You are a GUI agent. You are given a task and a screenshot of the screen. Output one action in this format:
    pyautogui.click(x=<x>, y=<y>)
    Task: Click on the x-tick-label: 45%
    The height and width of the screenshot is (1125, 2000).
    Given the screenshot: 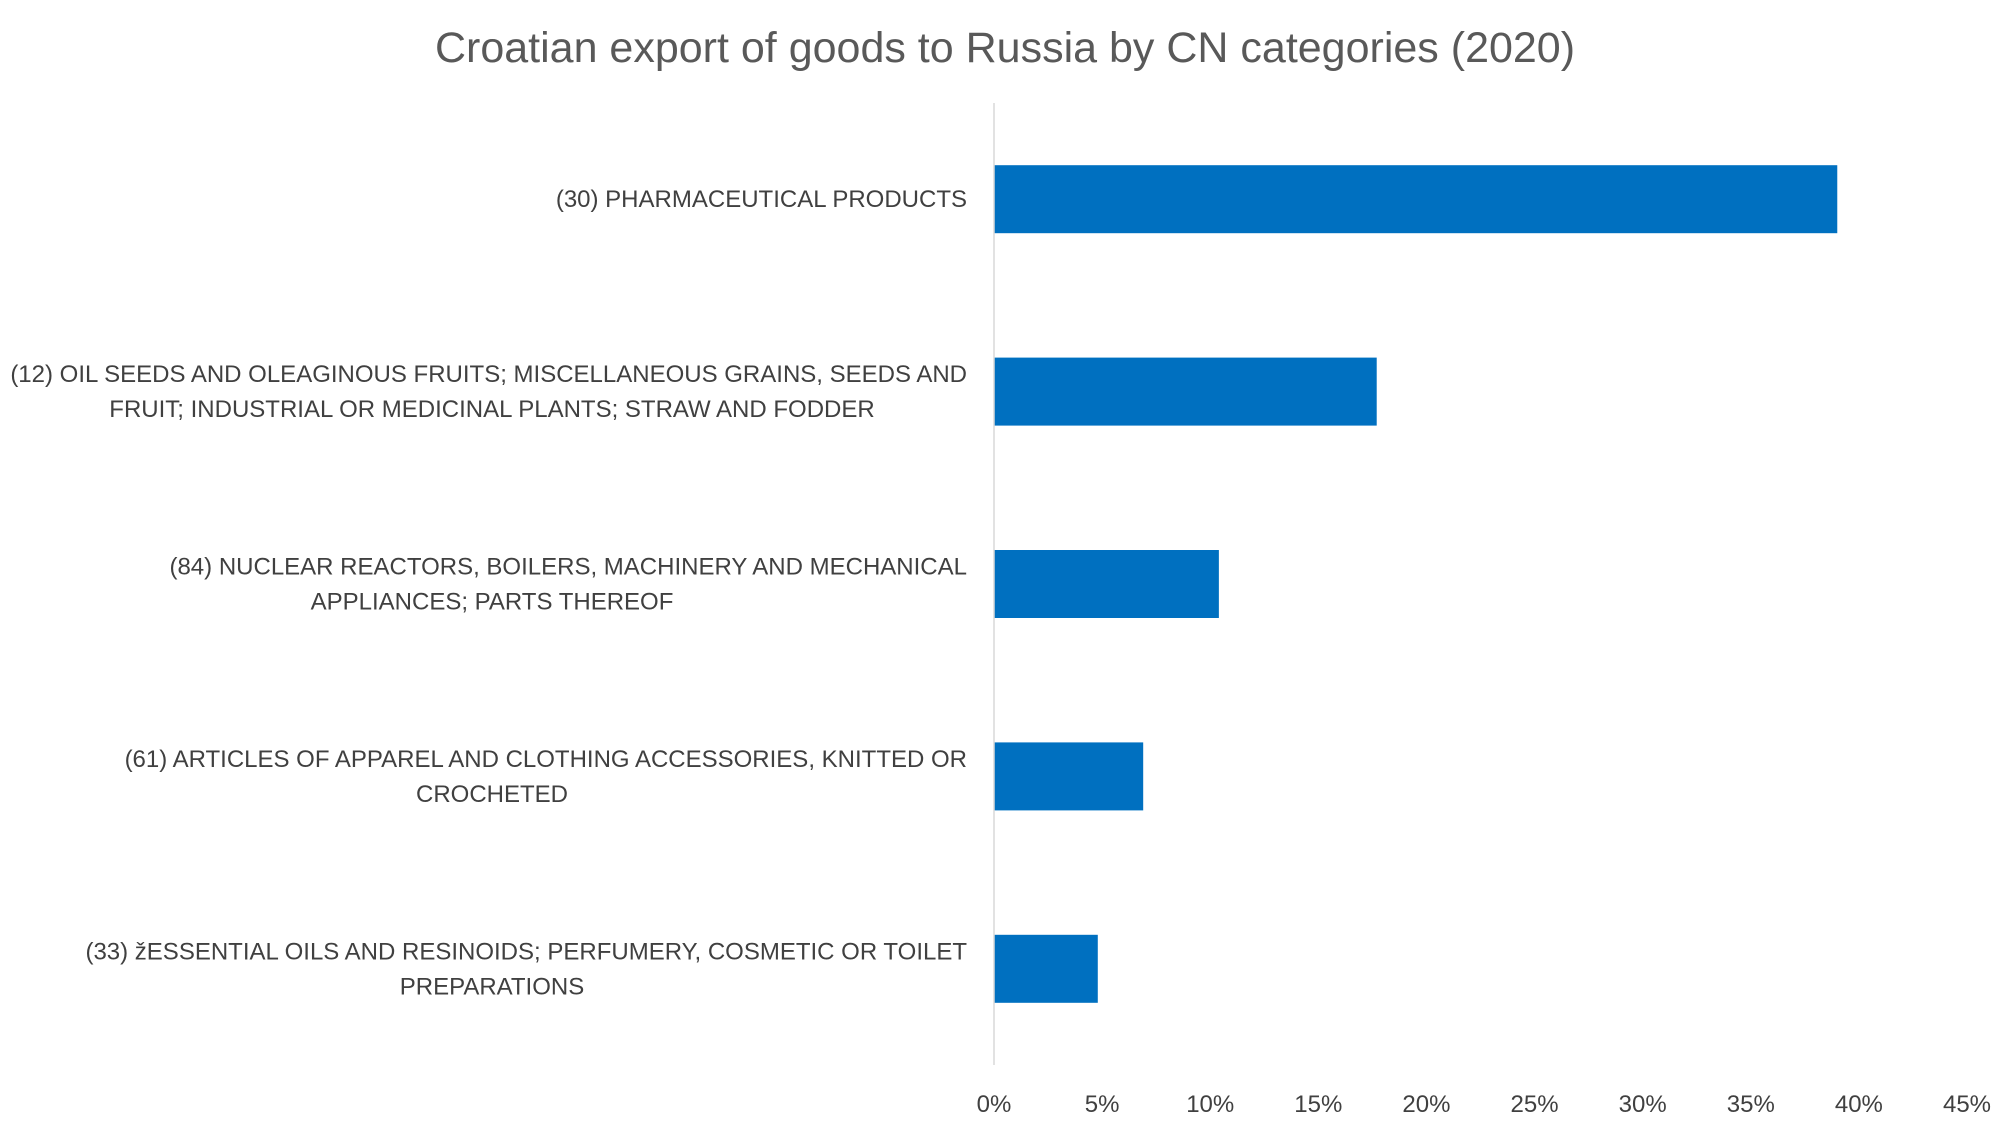 What is the action you would take?
    pyautogui.click(x=1967, y=1104)
    